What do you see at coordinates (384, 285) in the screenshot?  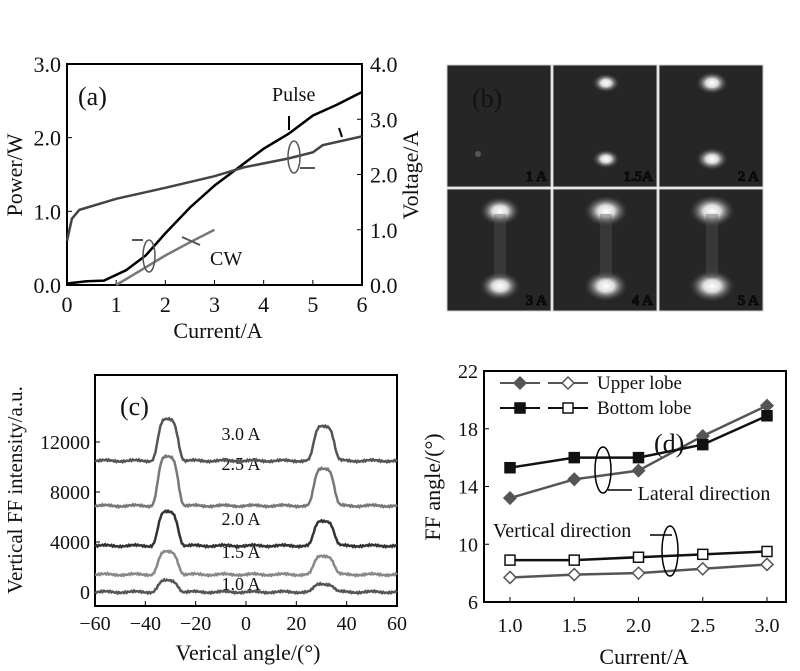 I see `y2-tick-label: 0.0` at bounding box center [384, 285].